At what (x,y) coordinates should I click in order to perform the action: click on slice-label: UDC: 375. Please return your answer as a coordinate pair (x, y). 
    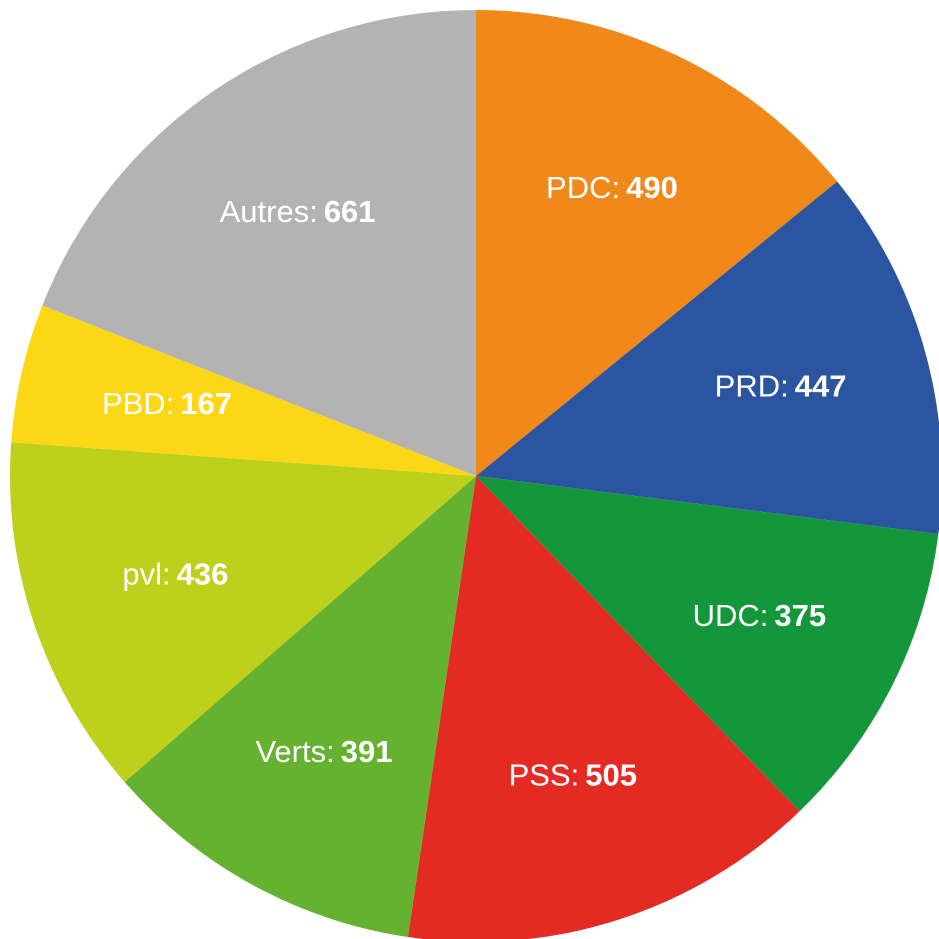
    Looking at the image, I should click on (760, 615).